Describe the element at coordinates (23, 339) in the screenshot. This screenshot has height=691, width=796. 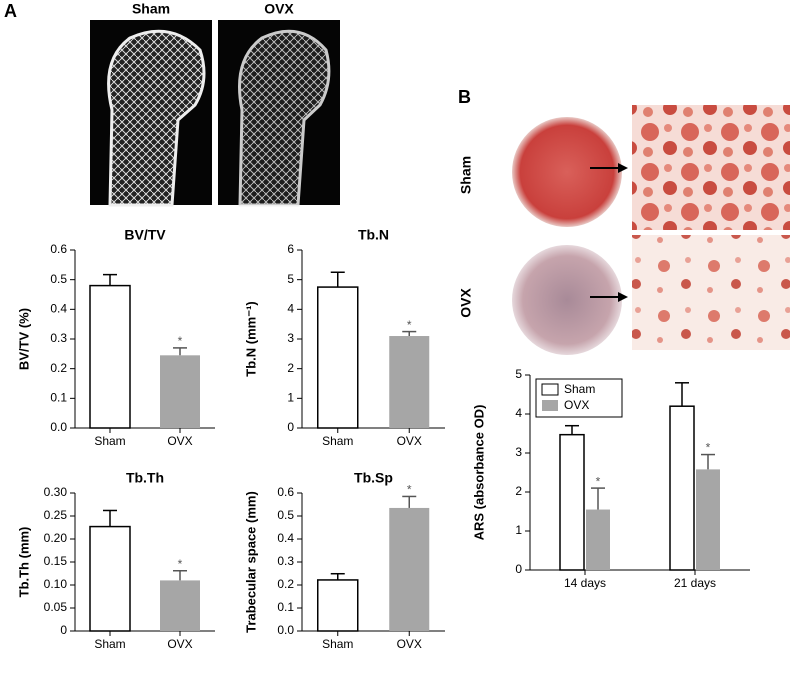
I see `y-axis-label: BV/TV (%)` at that location.